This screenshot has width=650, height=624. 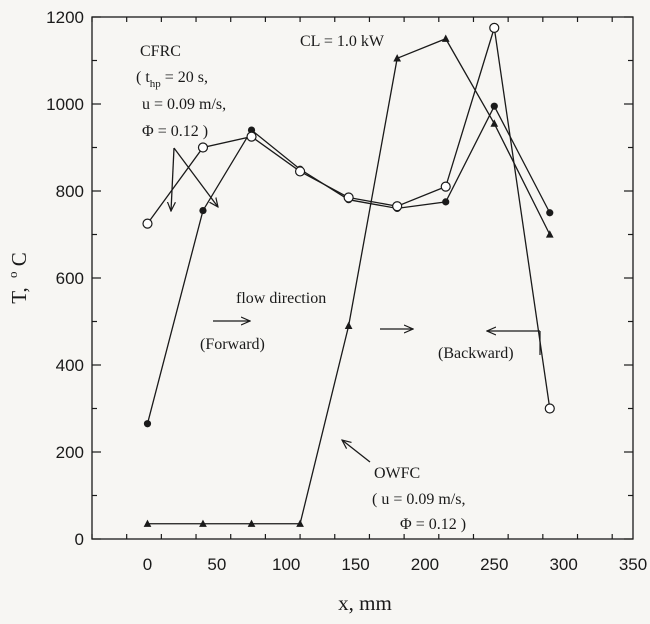 What do you see at coordinates (494, 564) in the screenshot?
I see `x-tick-label: 250` at bounding box center [494, 564].